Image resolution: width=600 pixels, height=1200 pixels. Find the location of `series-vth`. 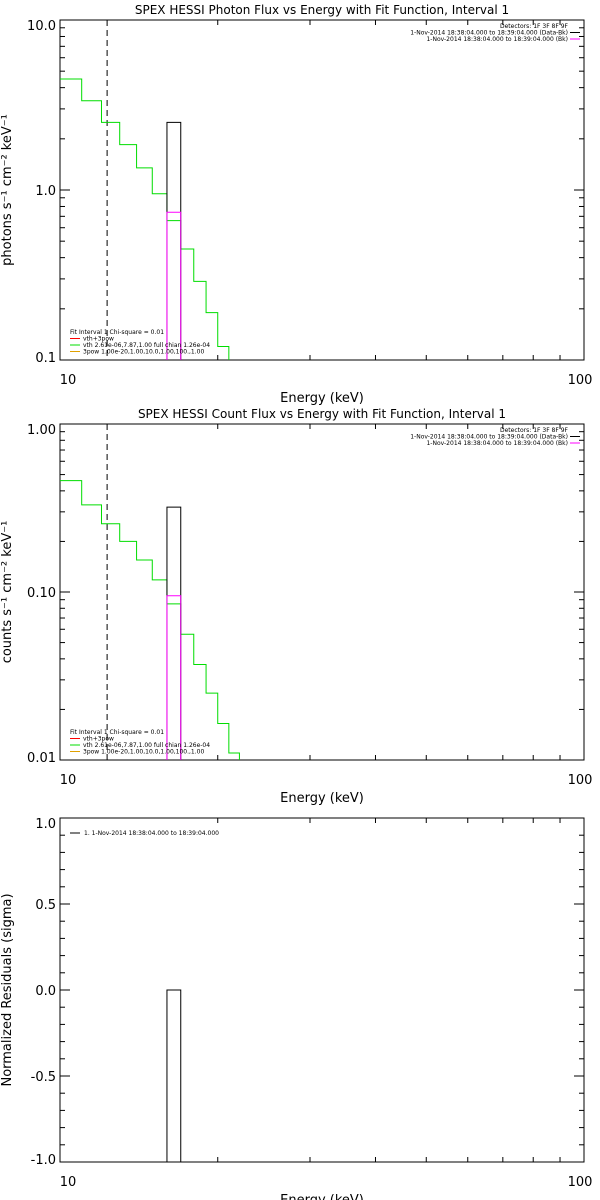

series-vth is located at coordinates (150, 620).